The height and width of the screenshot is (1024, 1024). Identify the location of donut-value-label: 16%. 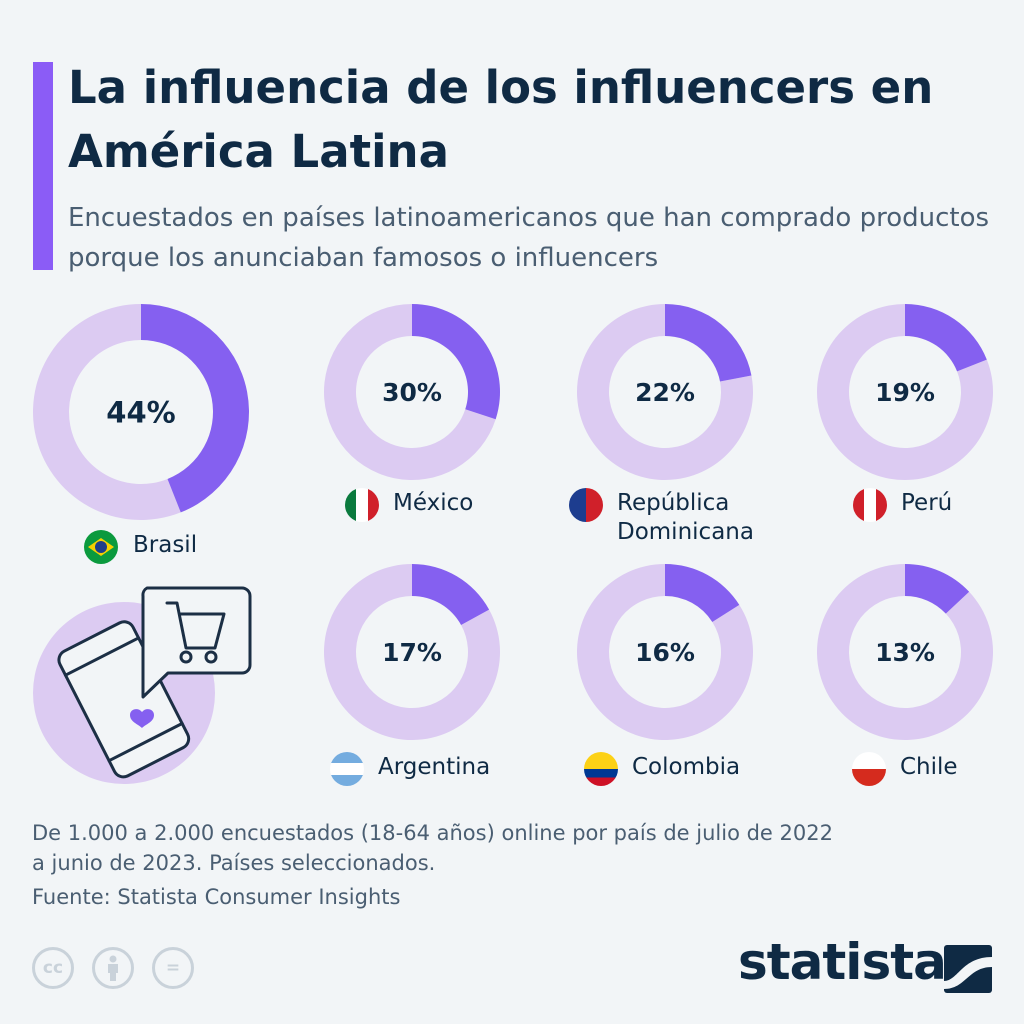
(665, 652).